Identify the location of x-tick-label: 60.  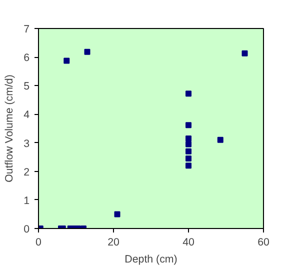
(264, 242).